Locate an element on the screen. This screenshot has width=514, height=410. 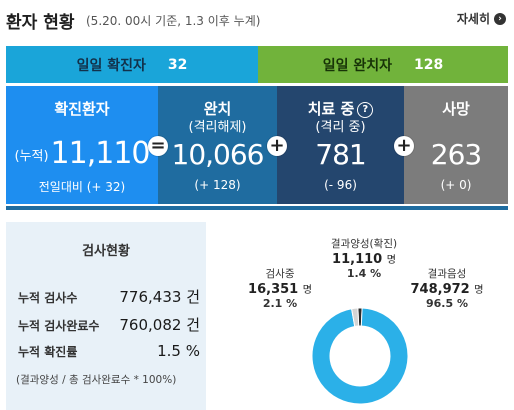
negative-block: 결과음성 748,972 명 96.5 % is located at coordinates (447, 288).